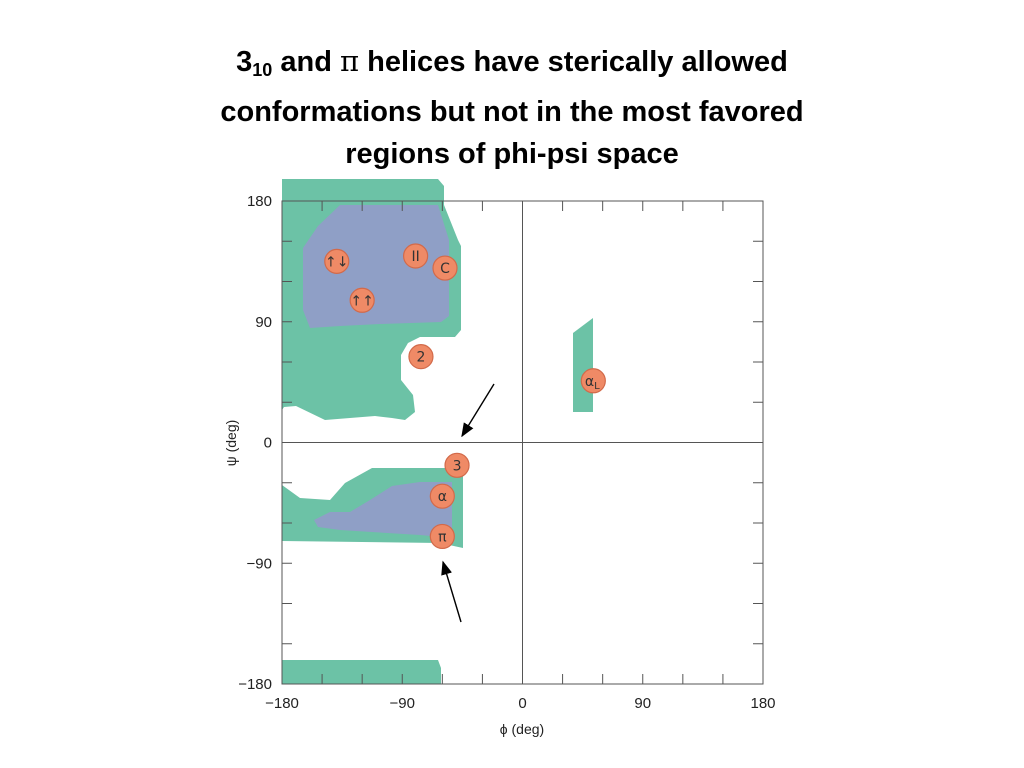 The width and height of the screenshot is (1024, 768). I want to click on conformation-marker: C, so click(445, 268).